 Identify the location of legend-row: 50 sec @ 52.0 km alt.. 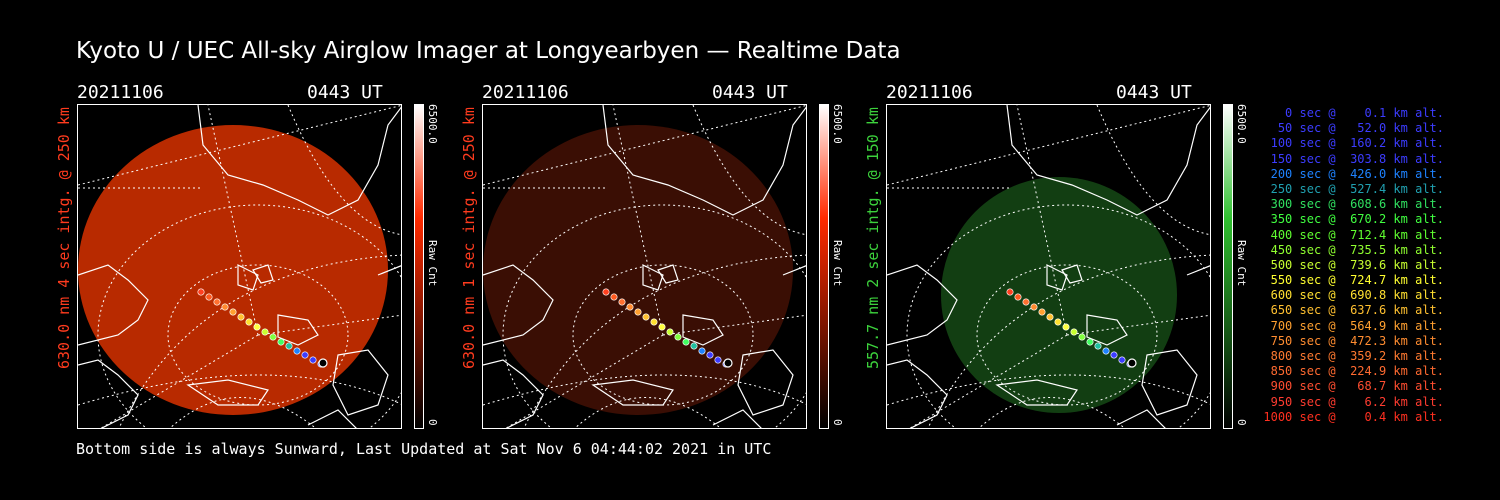
(1353, 128).